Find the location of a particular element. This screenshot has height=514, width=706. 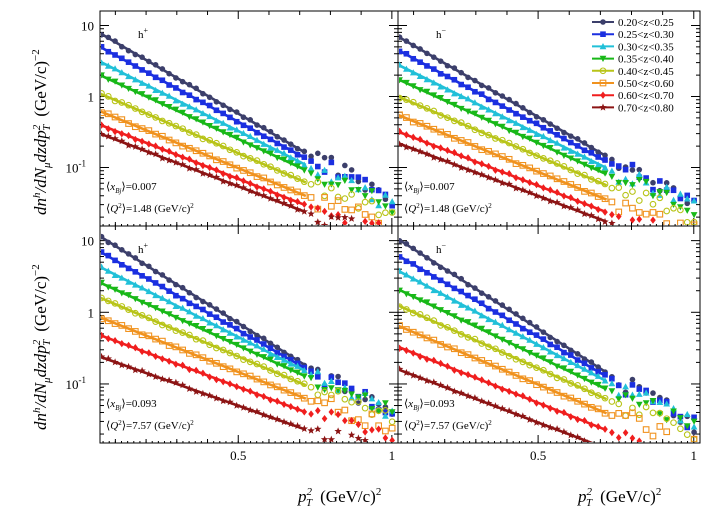

legend-label: 0.60<z<0.70 is located at coordinates (646, 96).